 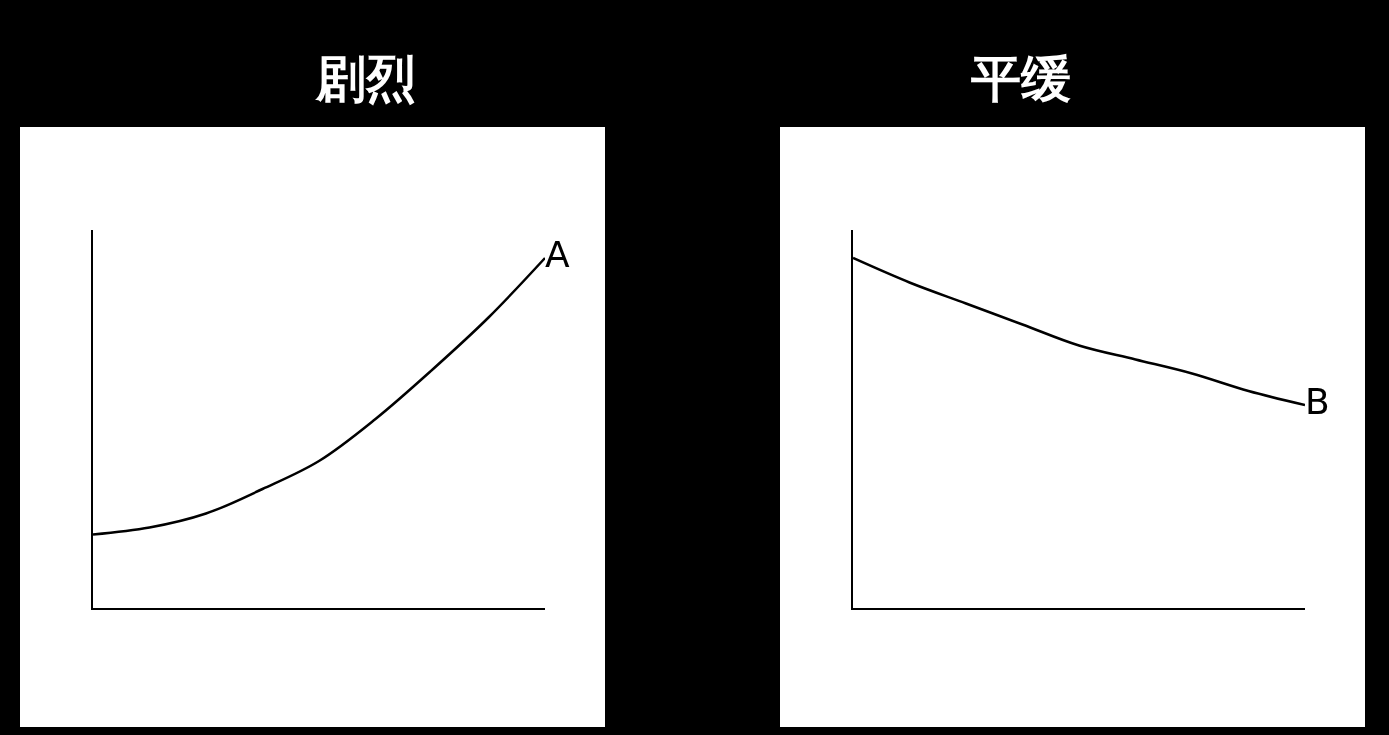 What do you see at coordinates (1317, 401) in the screenshot?
I see `series-label: B` at bounding box center [1317, 401].